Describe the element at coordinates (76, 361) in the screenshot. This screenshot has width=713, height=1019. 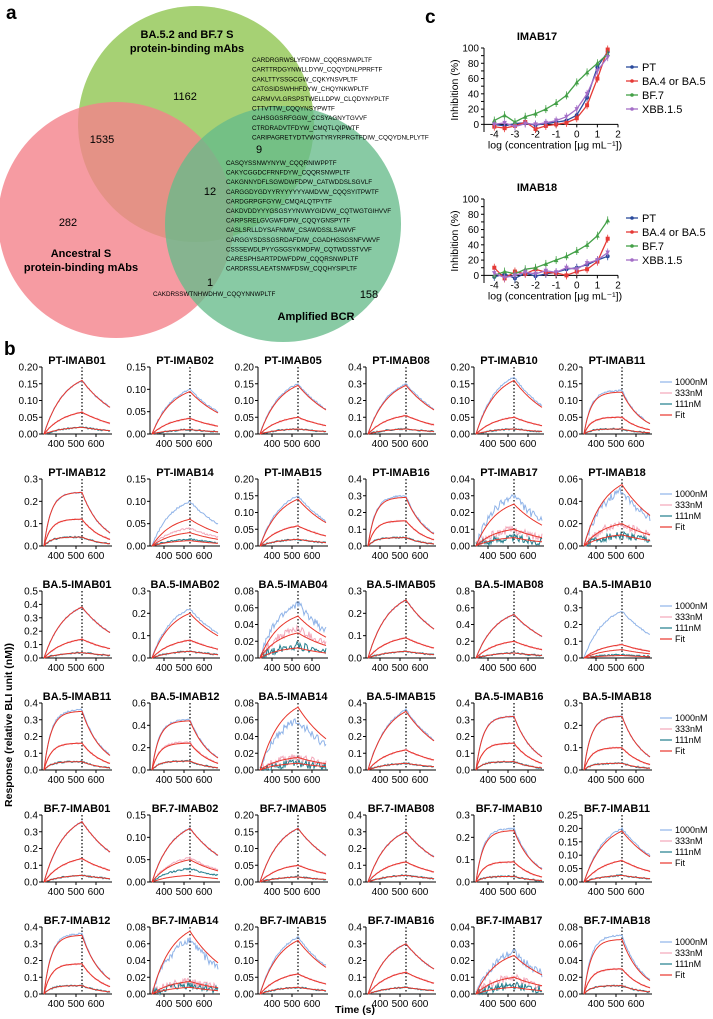
I see `bli-plot-title: PT-IMAB01` at that location.